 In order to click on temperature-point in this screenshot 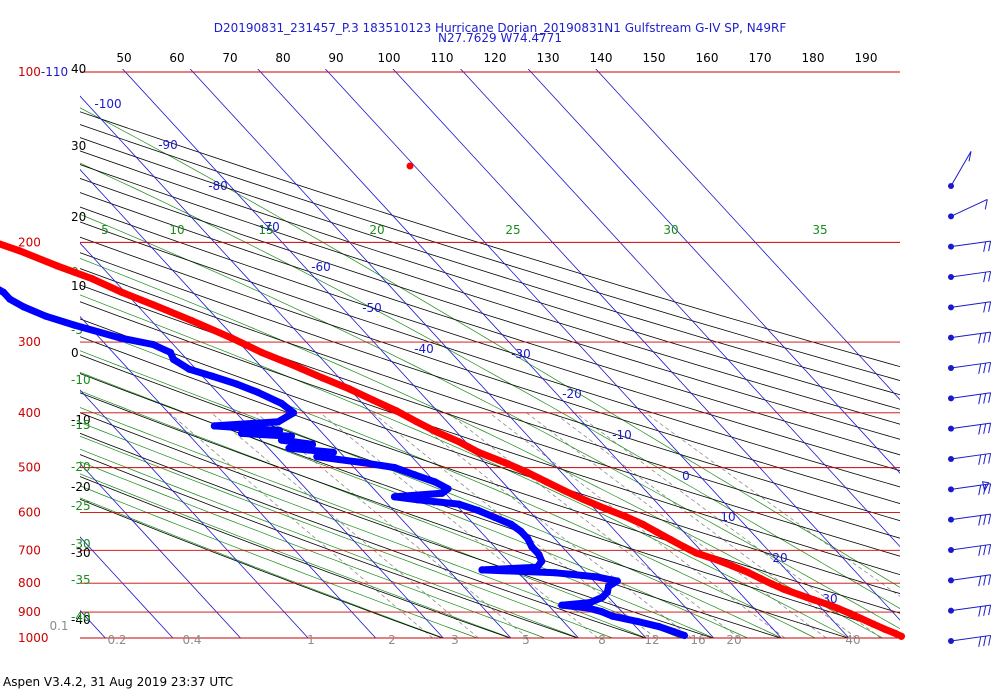, I will do `click(410, 166)`.